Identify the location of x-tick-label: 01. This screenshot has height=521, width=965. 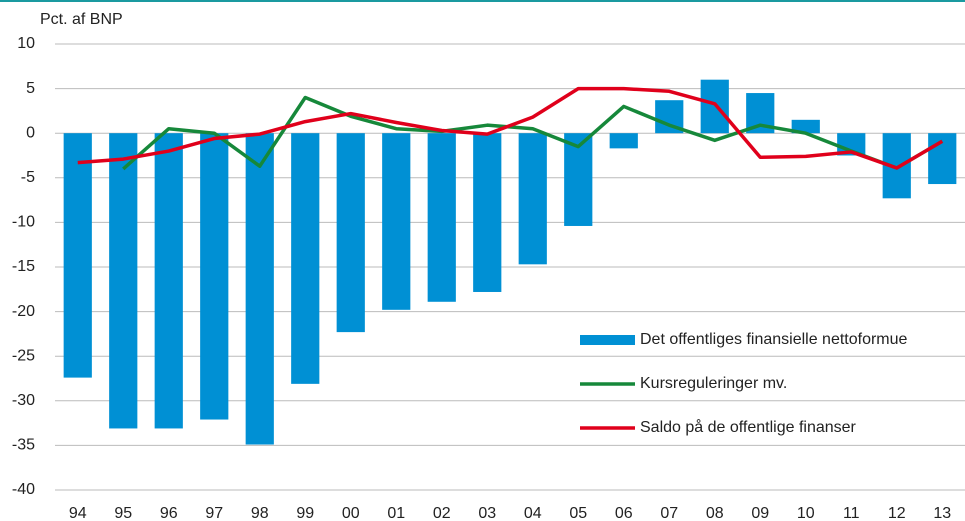
(396, 513).